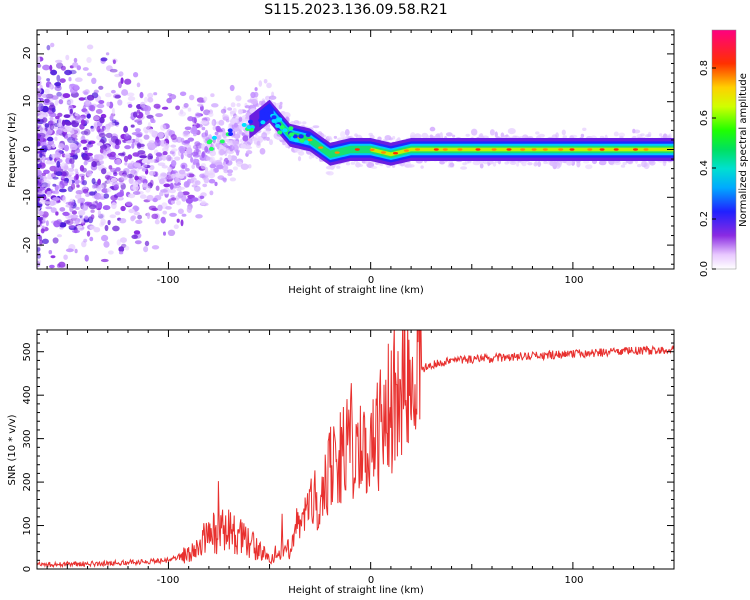 This screenshot has width=750, height=600. Describe the element at coordinates (704, 219) in the screenshot. I see `colorbar-tick-0.2: 0.2` at that location.